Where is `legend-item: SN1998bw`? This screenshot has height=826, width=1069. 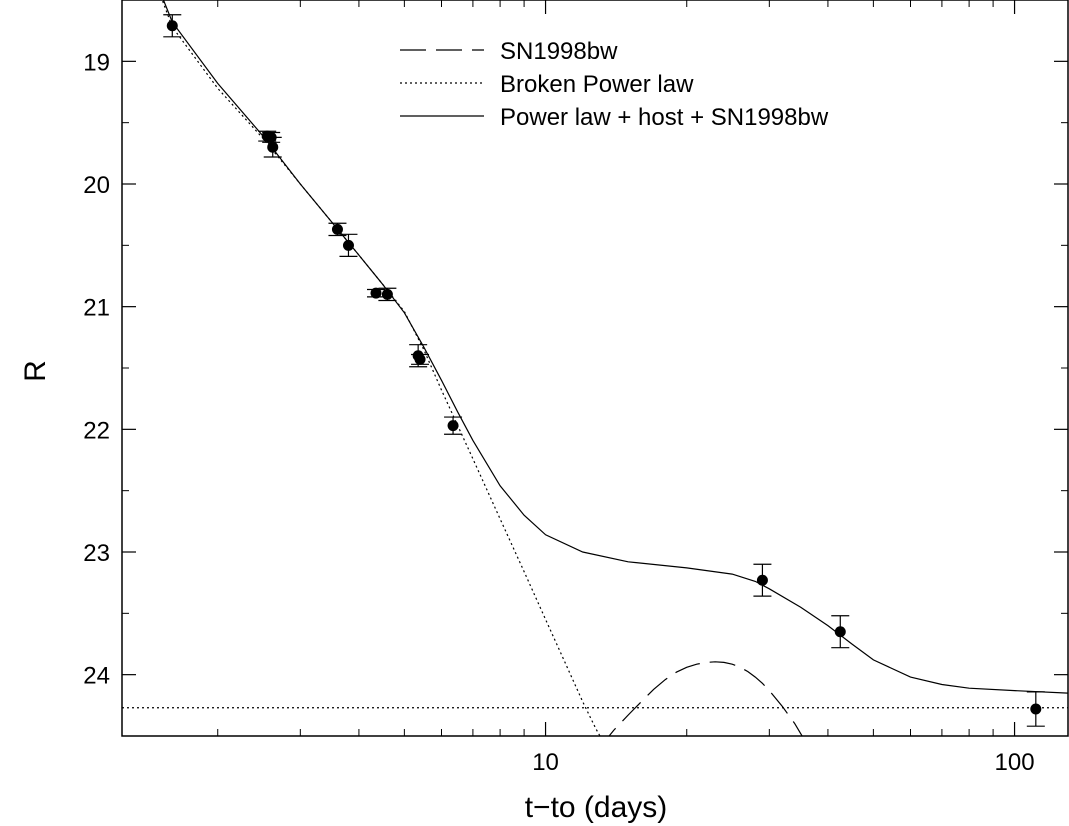
legend-item: SN1998bw is located at coordinates (509, 51).